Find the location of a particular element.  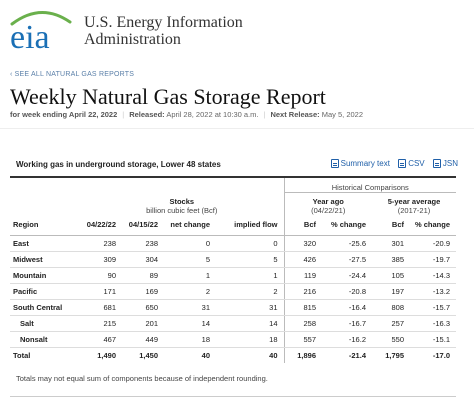

col-prior-week: 04/15/22 is located at coordinates (143, 225).